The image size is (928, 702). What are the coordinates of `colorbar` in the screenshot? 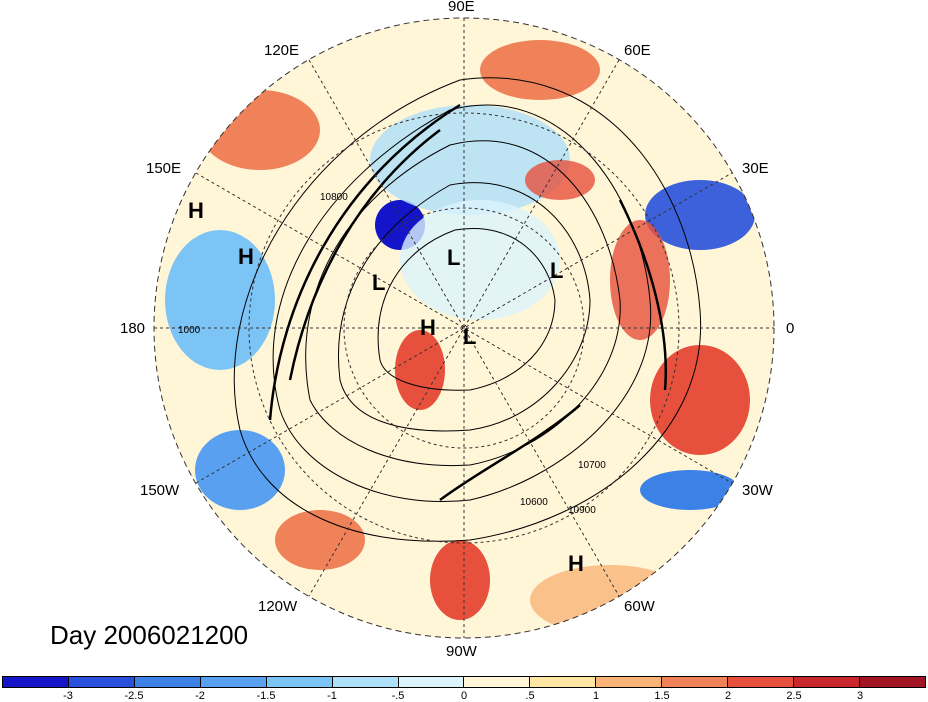 It's located at (464, 682).